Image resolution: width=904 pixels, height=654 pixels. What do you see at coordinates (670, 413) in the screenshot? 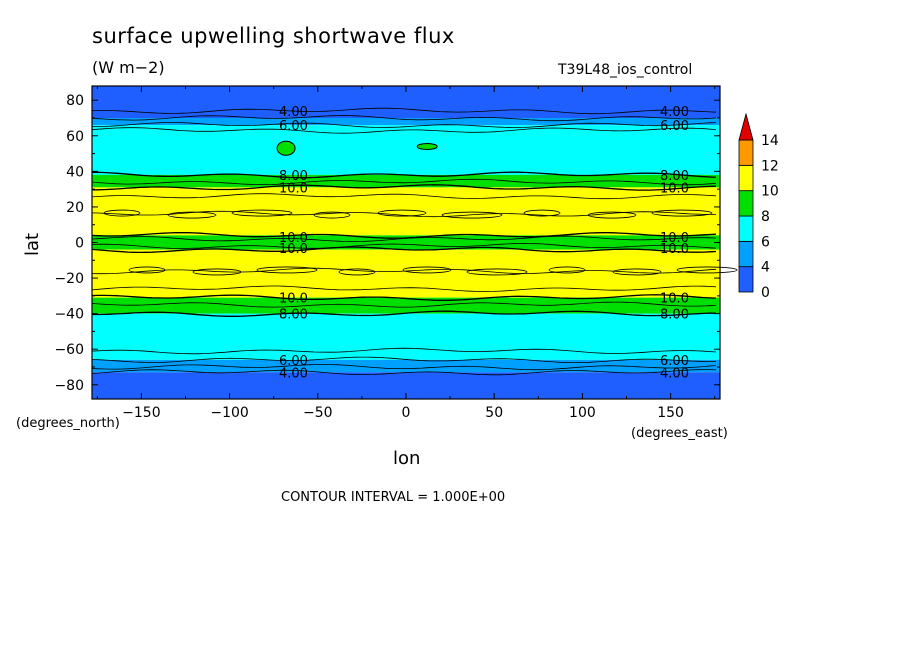
I see `x-tick-label: 150` at bounding box center [670, 413].